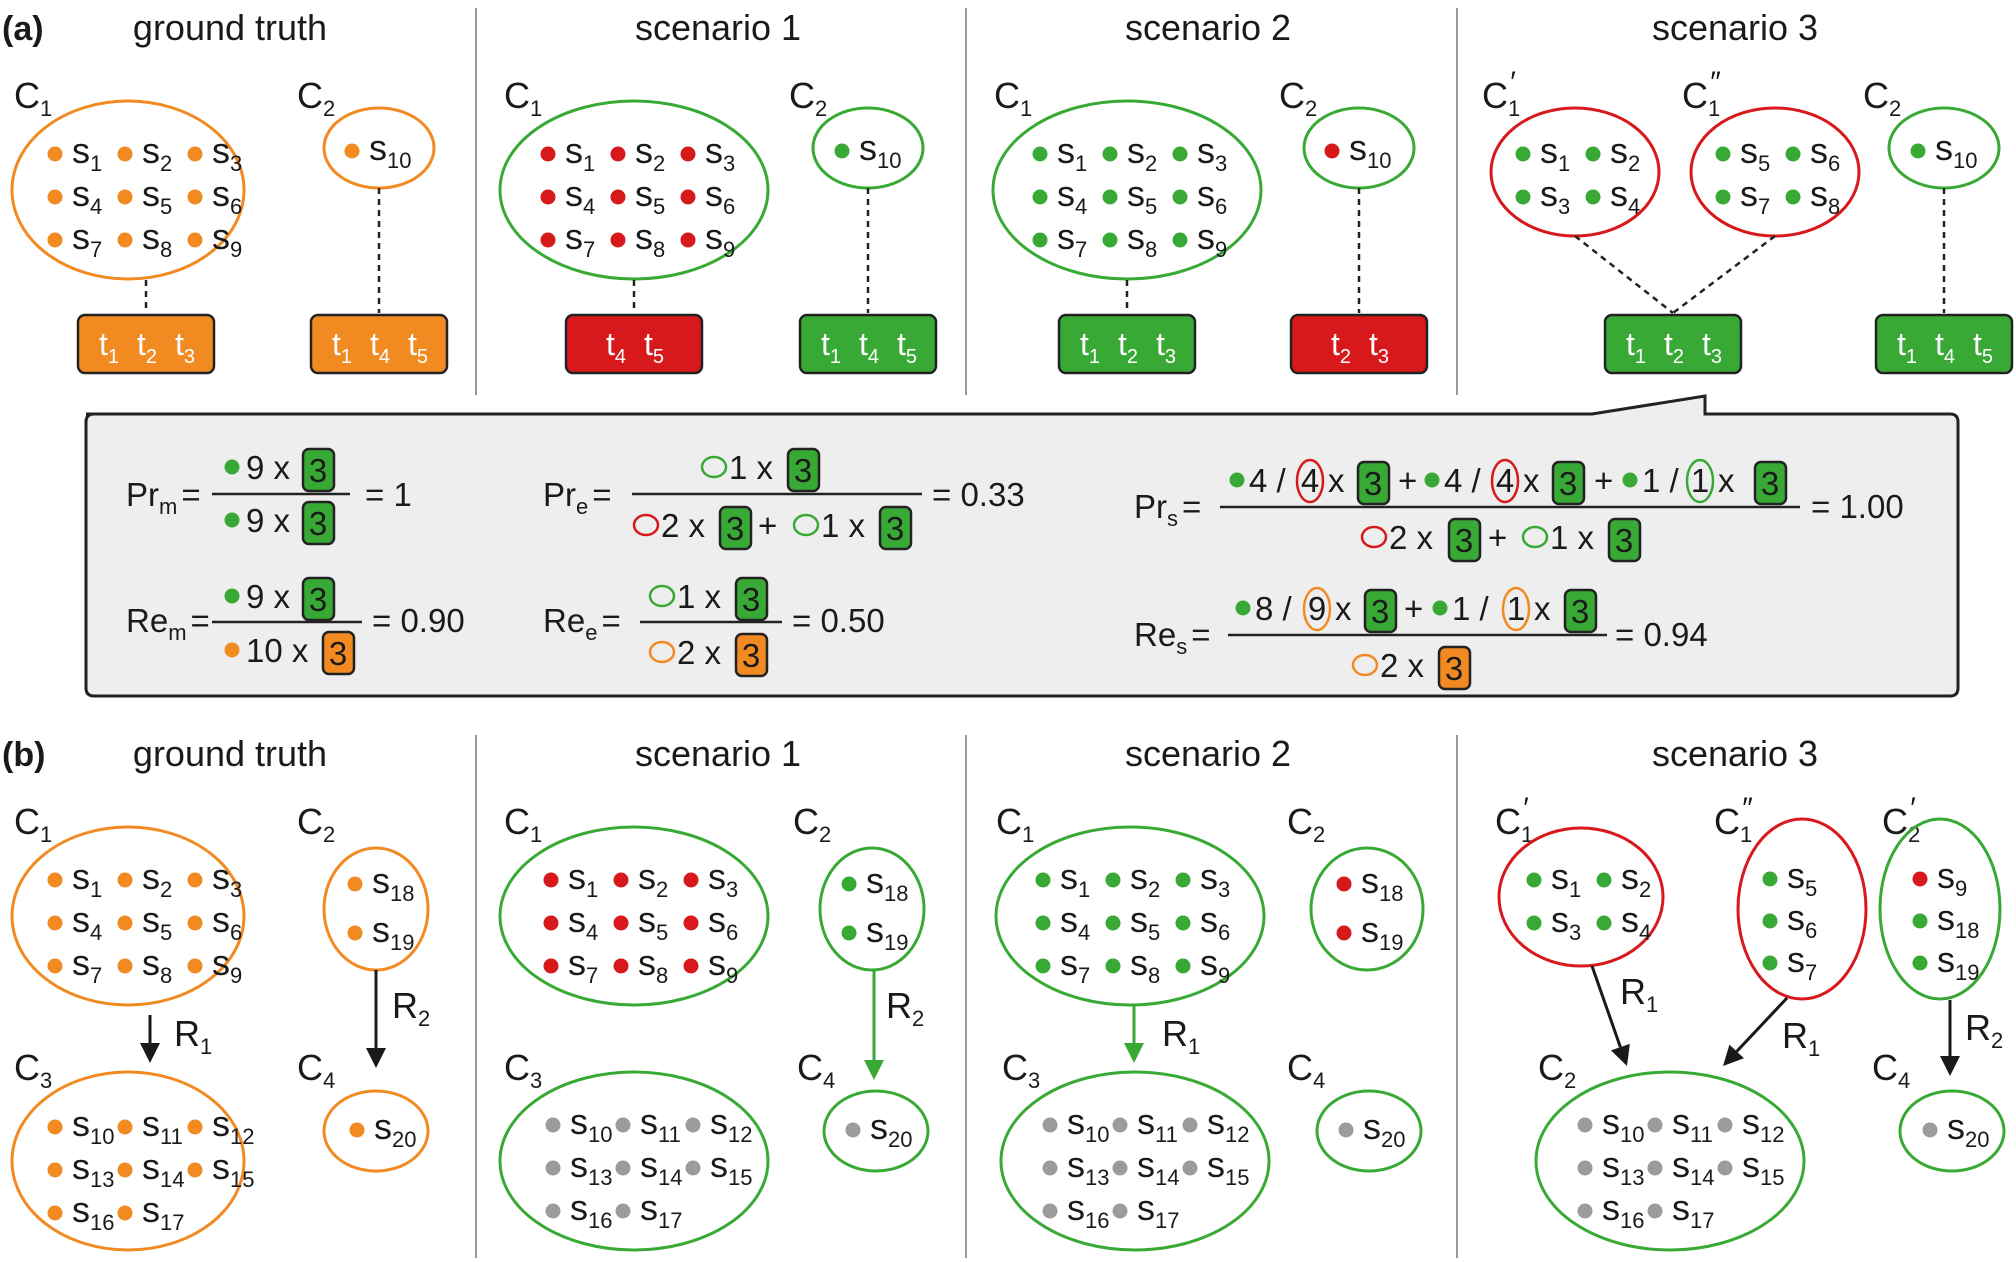 The width and height of the screenshot is (2016, 1262). I want to click on sample-index: 12, so click(1237, 1134).